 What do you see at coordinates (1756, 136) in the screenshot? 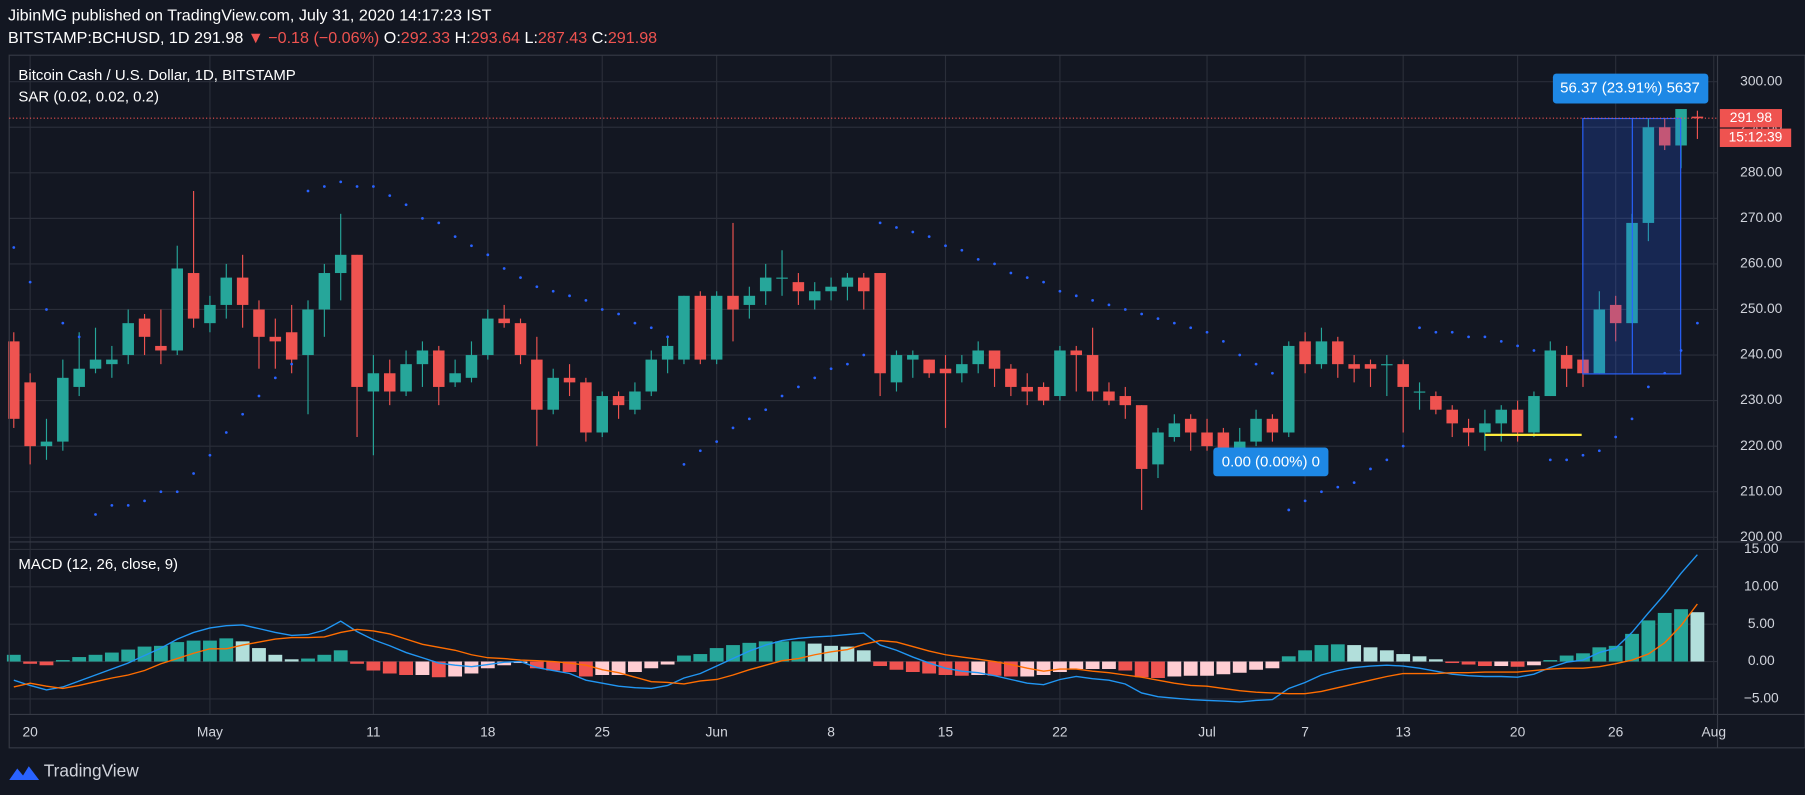
I see `countdown-label: 15:12:39` at bounding box center [1756, 136].